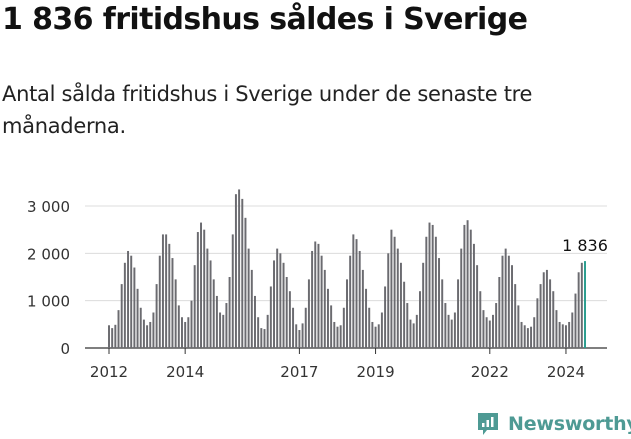 Image resolution: width=631 pixels, height=439 pixels. I want to click on highlight-value-label: 1 836, so click(585, 245).